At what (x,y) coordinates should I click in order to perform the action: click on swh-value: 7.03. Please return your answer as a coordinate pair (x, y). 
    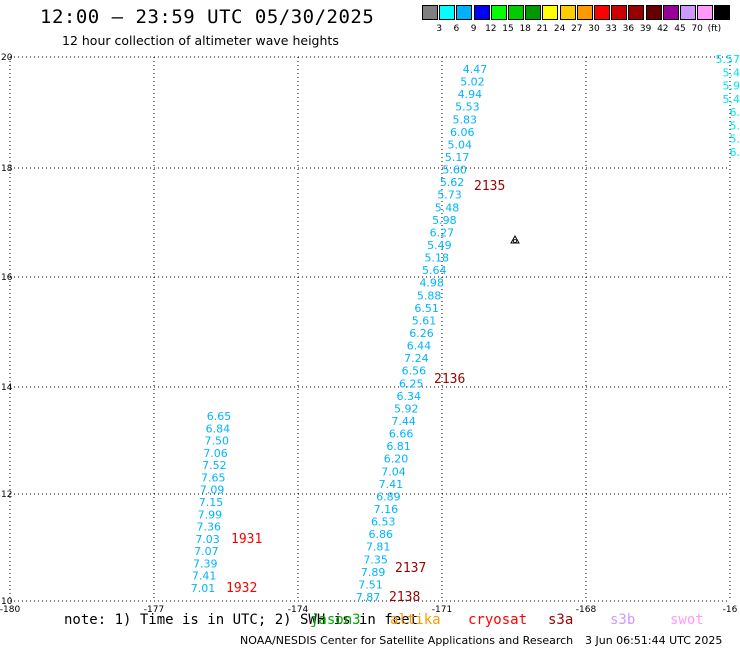
    Looking at the image, I should click on (207, 539).